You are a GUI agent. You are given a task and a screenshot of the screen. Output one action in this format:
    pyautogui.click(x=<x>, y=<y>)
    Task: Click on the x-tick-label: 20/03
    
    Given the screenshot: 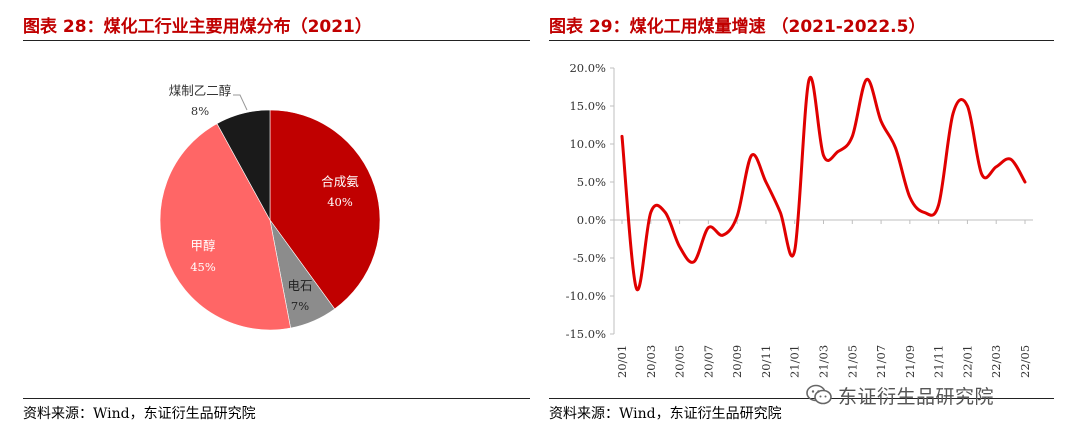 What is the action you would take?
    pyautogui.click(x=651, y=361)
    